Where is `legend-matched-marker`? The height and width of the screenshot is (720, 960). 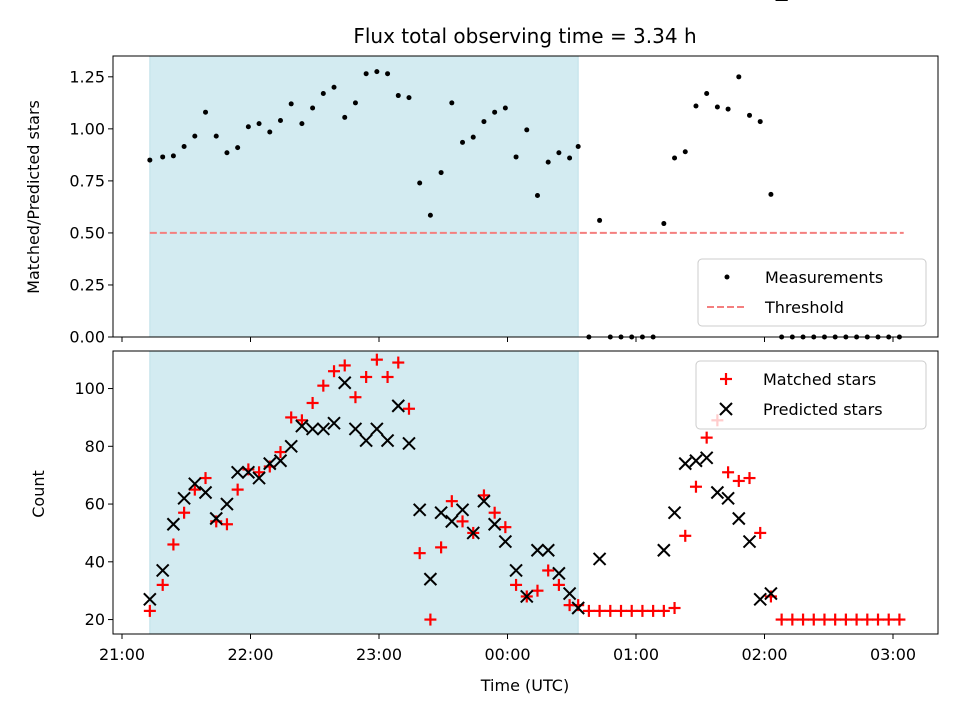 legend-matched-marker is located at coordinates (726, 379).